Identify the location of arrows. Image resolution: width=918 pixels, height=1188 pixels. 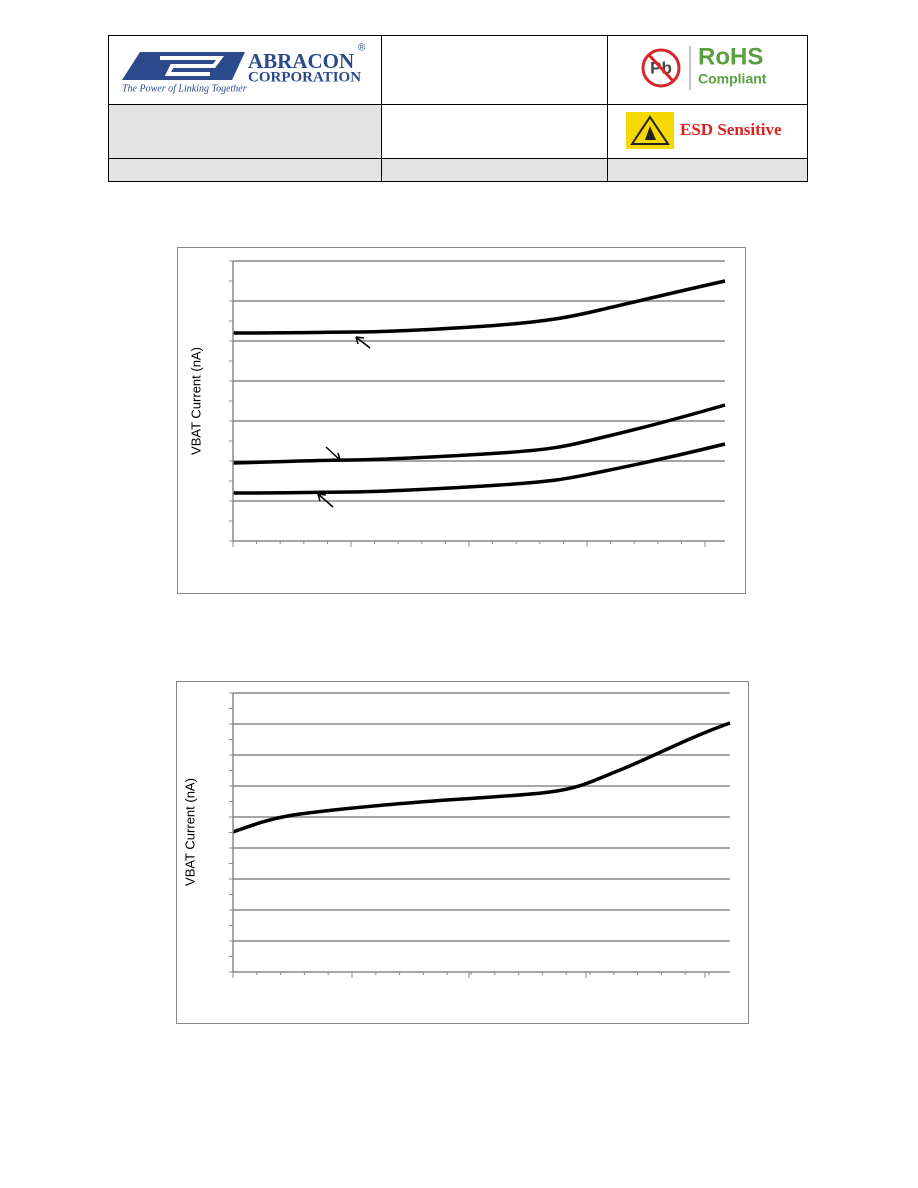
(344, 422).